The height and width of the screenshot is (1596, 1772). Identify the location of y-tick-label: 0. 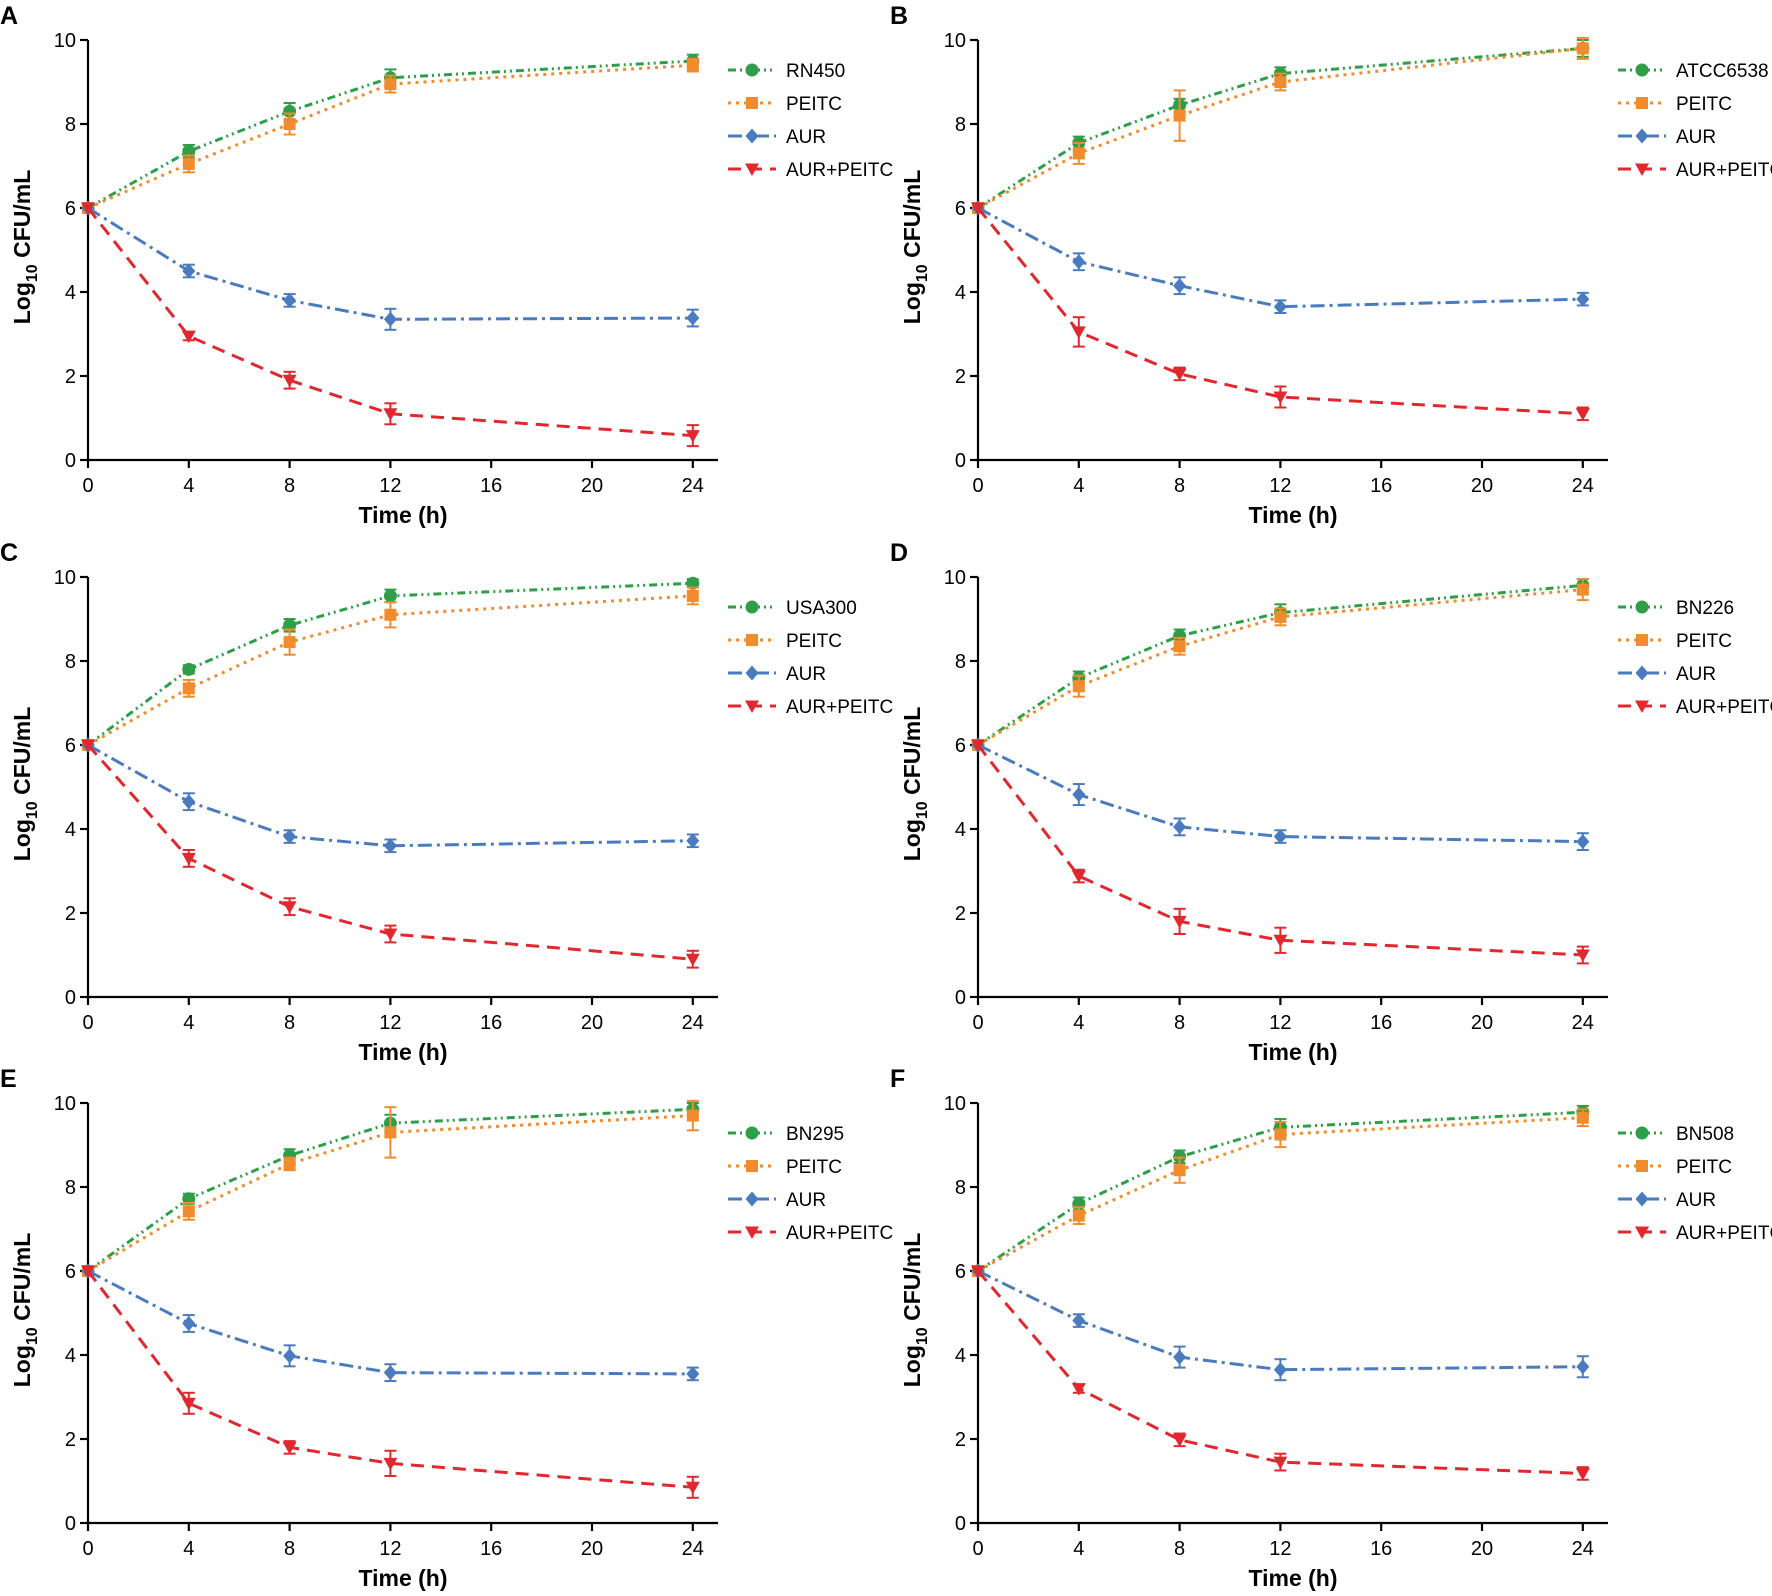
(960, 998).